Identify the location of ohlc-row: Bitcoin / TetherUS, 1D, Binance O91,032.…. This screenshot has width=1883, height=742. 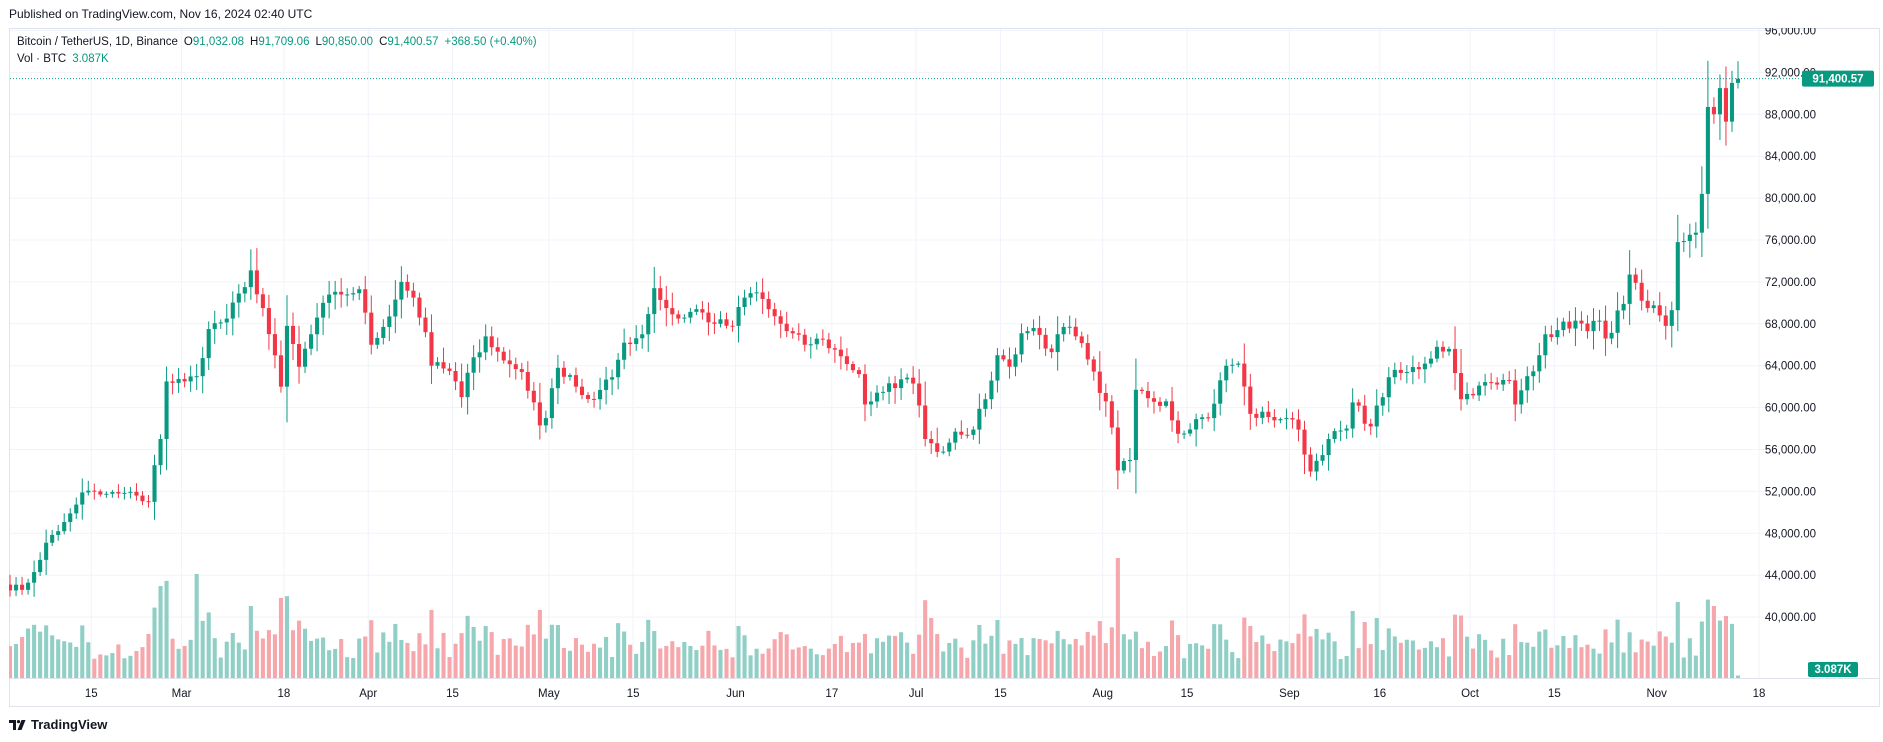
(277, 42).